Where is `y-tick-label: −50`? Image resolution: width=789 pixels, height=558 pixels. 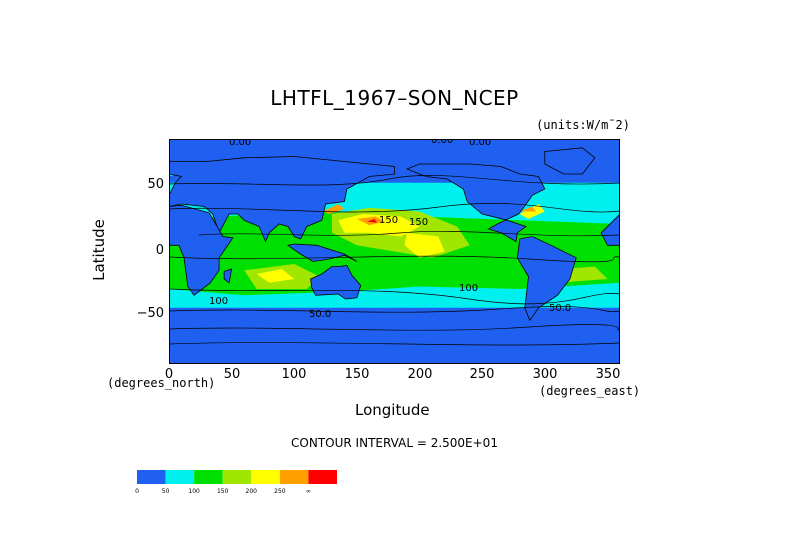 y-tick-label: −50 is located at coordinates (150, 313).